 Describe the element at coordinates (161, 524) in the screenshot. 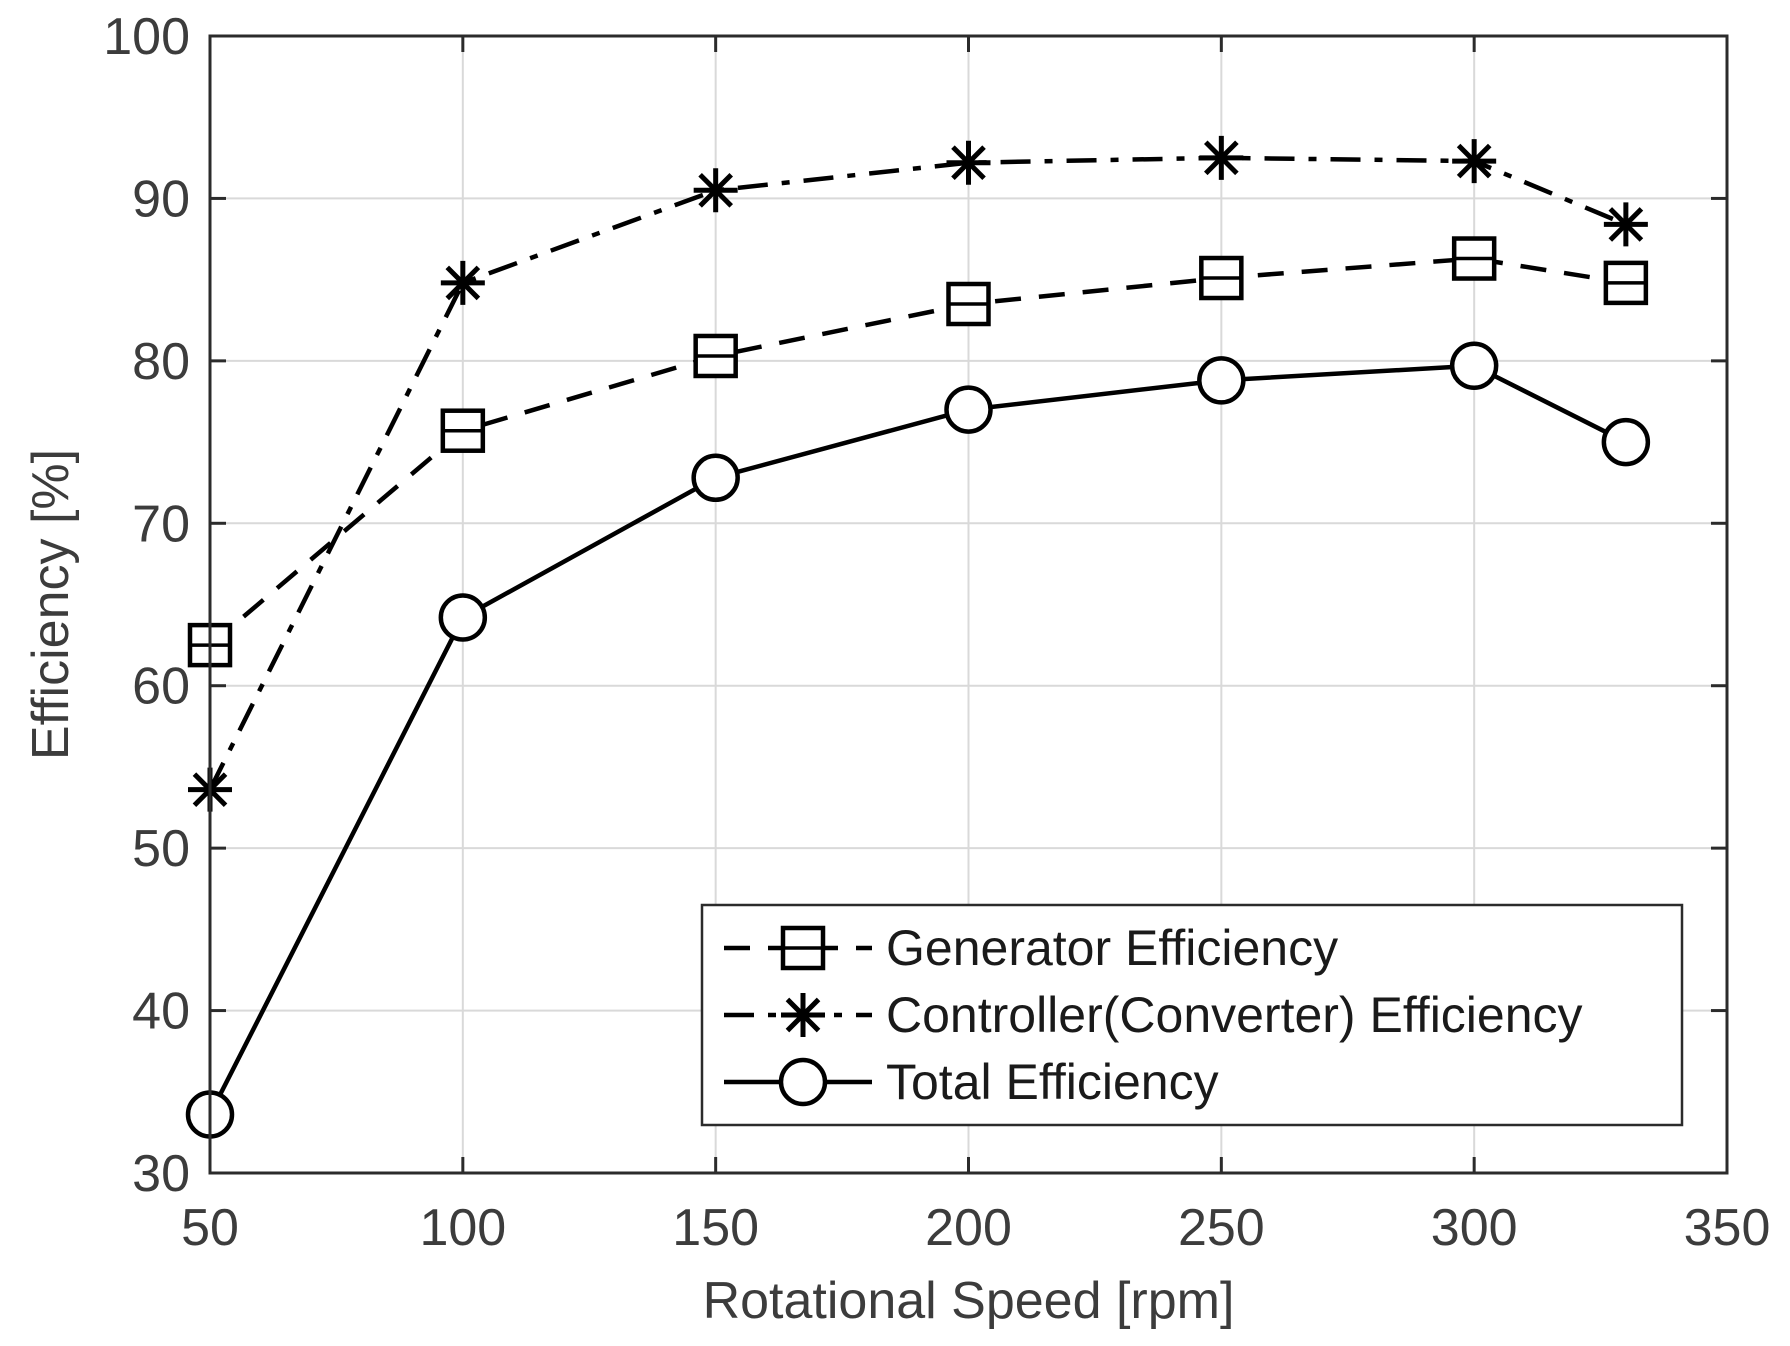

I see `y-tick-label: 70` at that location.